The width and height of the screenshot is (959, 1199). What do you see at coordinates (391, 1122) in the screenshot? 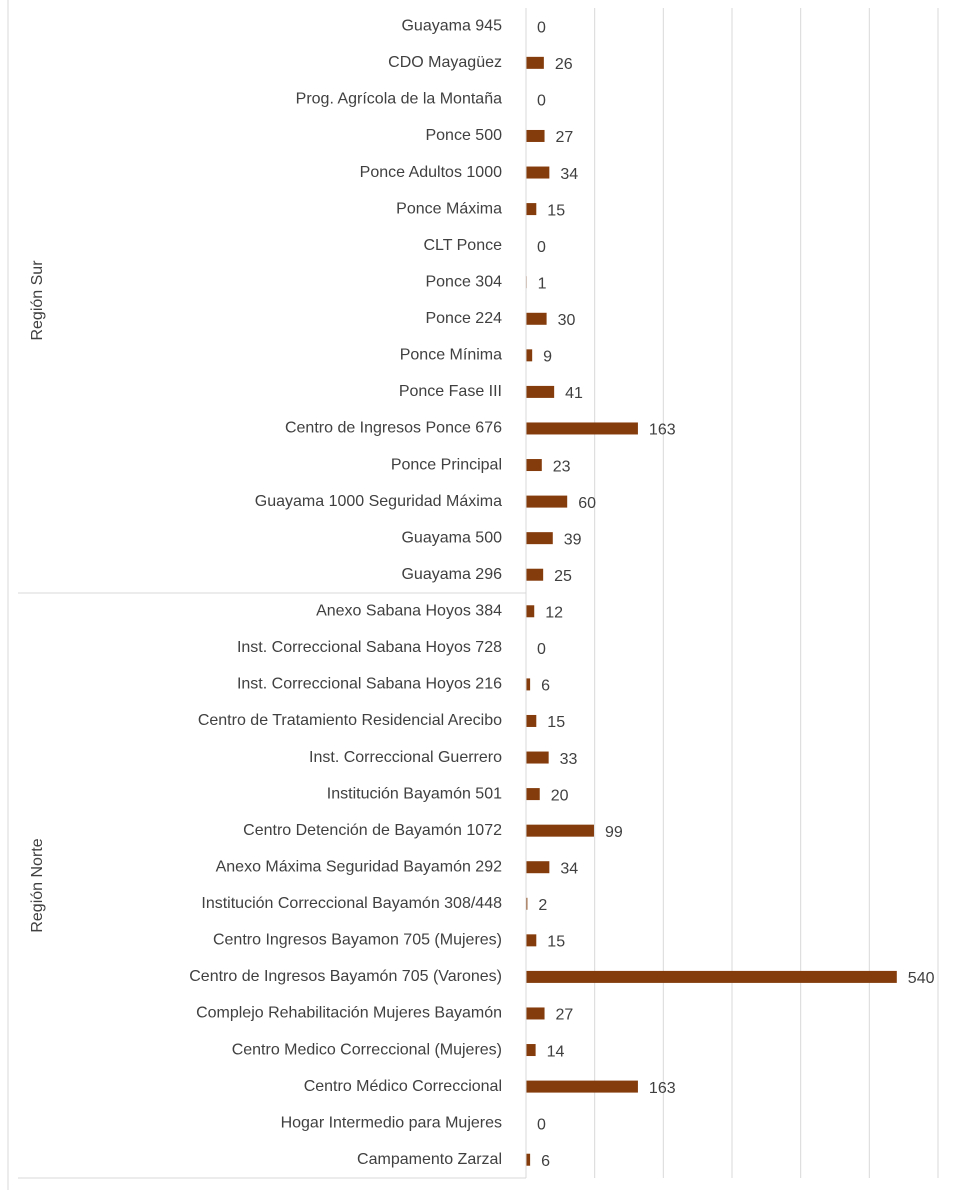
I see `category-label: Hogar Intermedio para Mujeres` at bounding box center [391, 1122].